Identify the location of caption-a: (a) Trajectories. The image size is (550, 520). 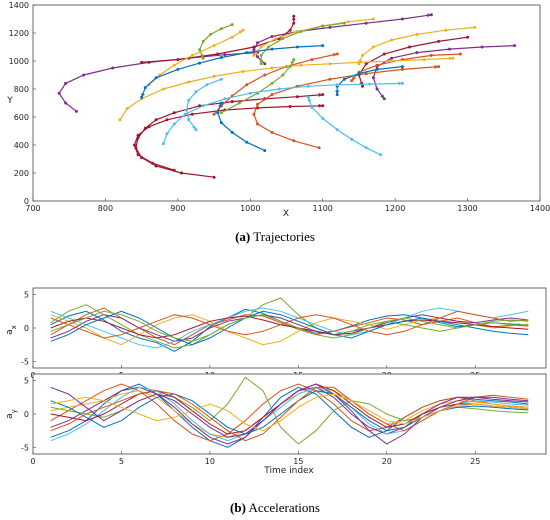
(275, 237).